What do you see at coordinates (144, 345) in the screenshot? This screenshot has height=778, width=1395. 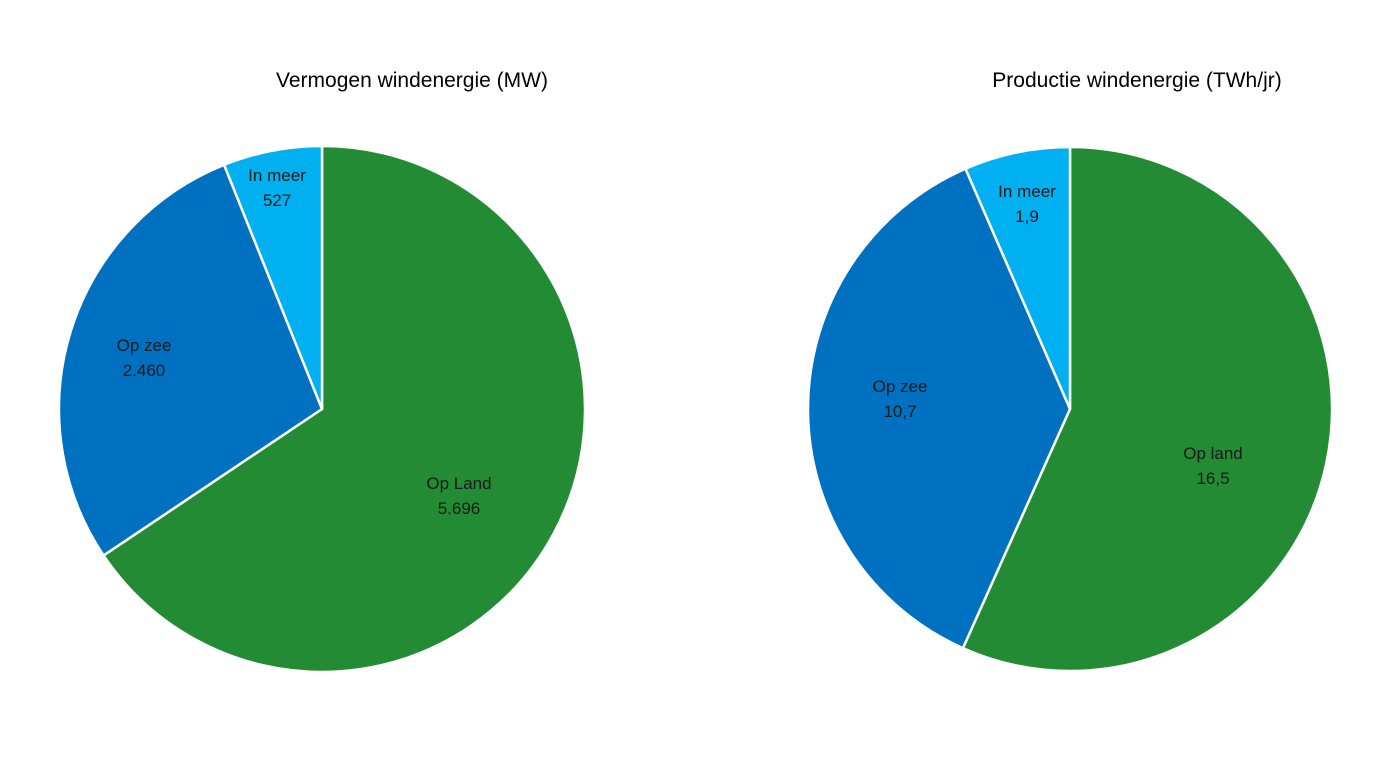 I see `slice-label-op-zee-capacity: Op zee` at bounding box center [144, 345].